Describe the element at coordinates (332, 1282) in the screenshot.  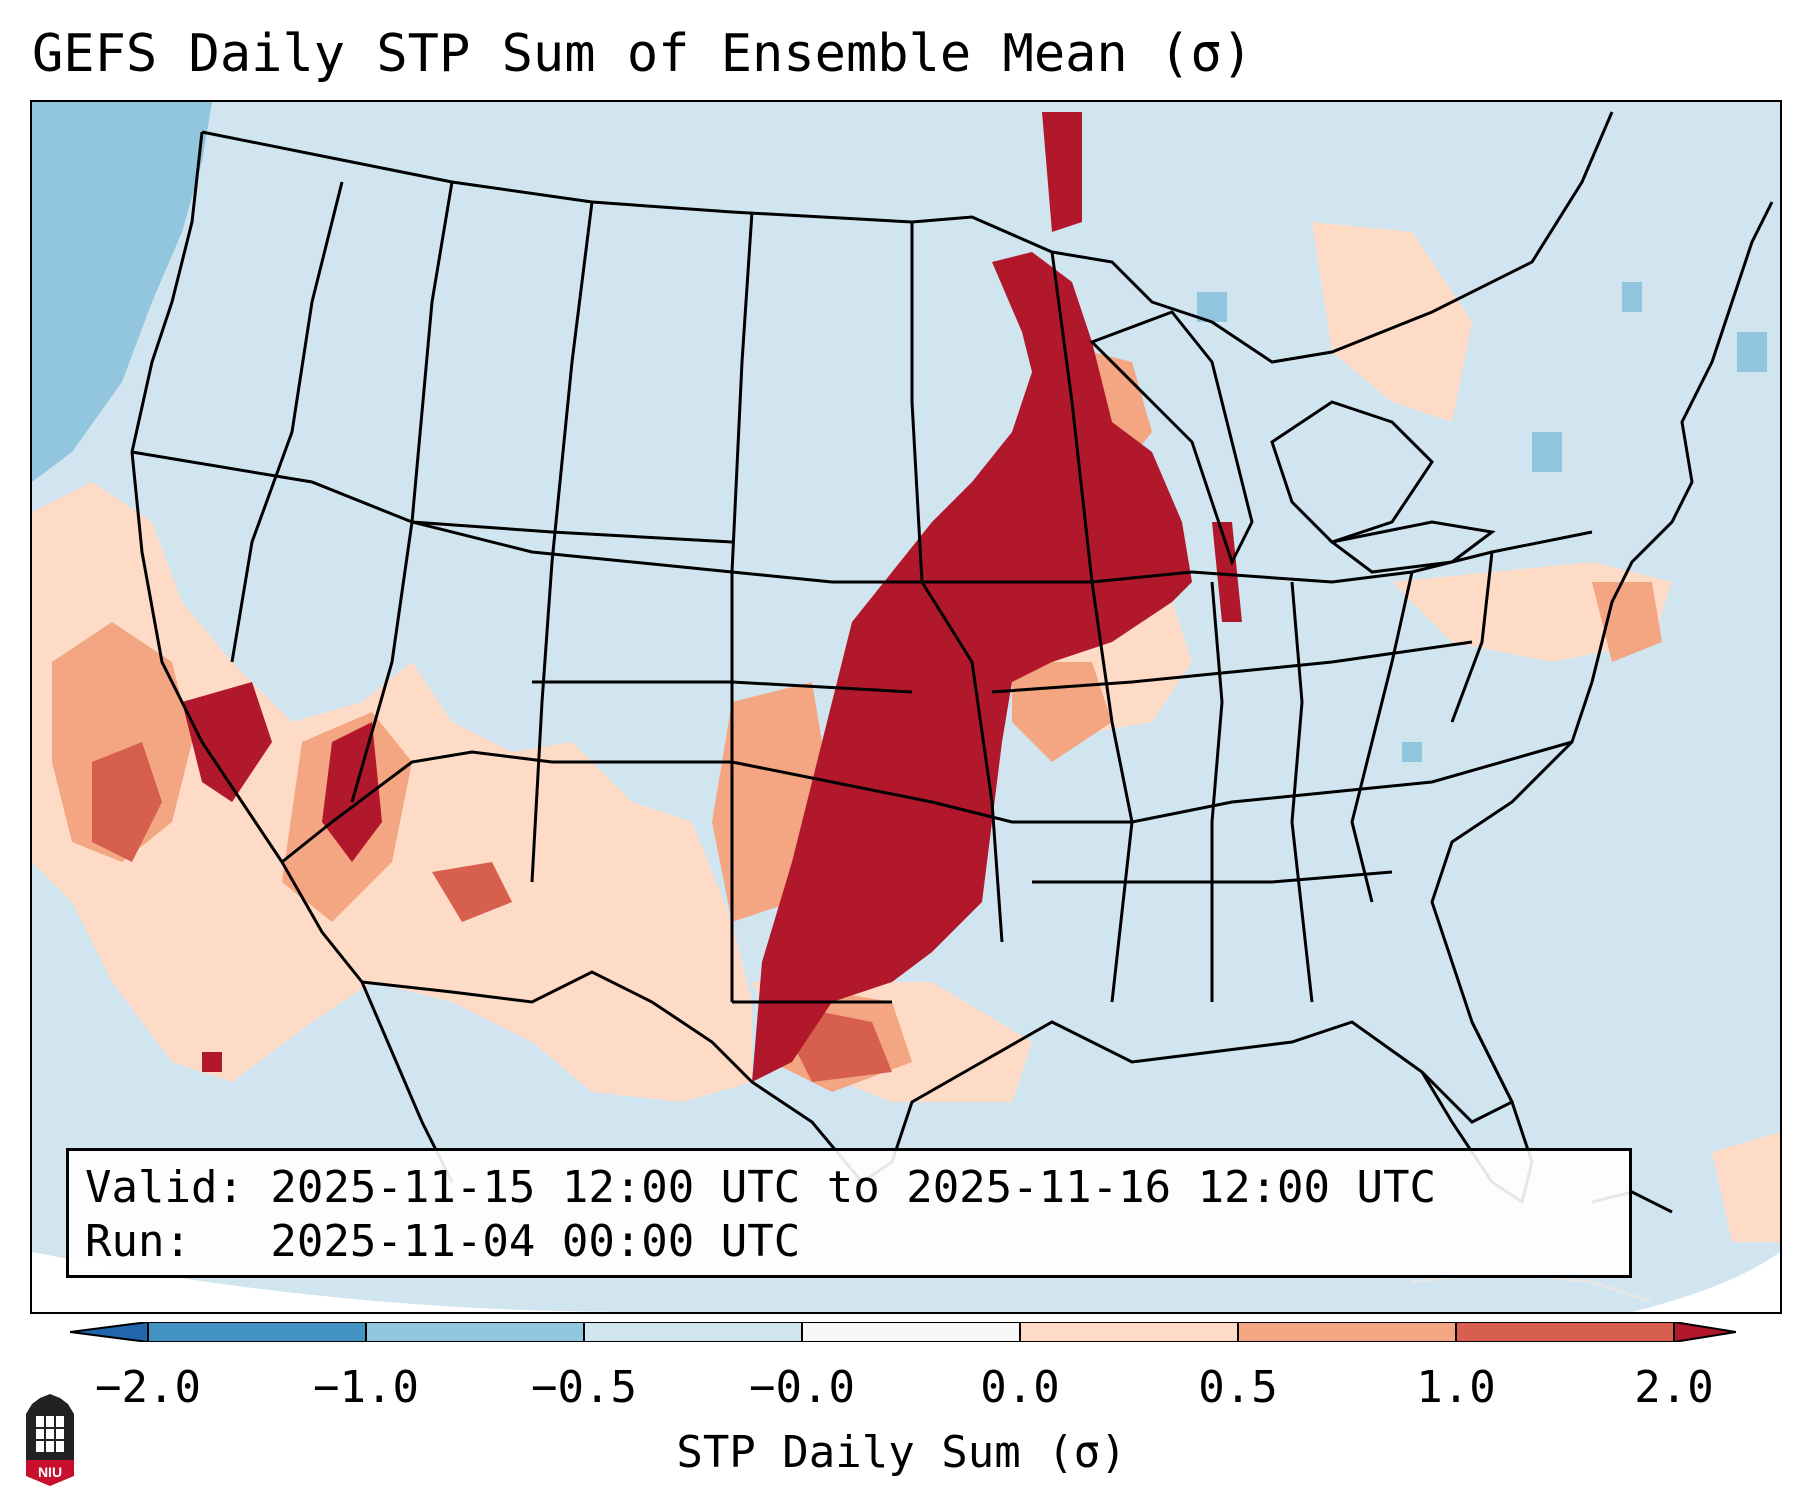
I see `projection-edge-left` at that location.